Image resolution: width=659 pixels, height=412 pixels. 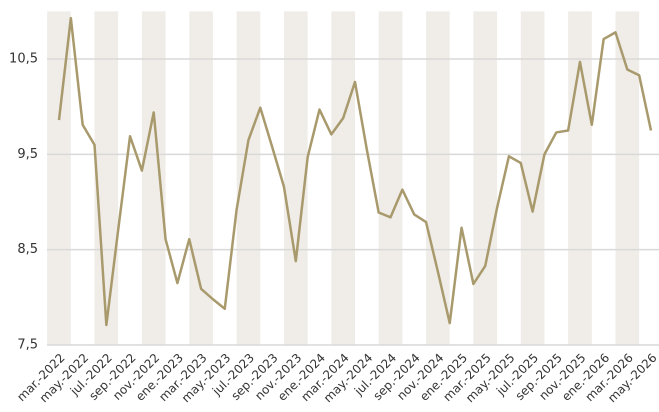 I want to click on y-tick-label: 8,5, so click(x=27, y=249).